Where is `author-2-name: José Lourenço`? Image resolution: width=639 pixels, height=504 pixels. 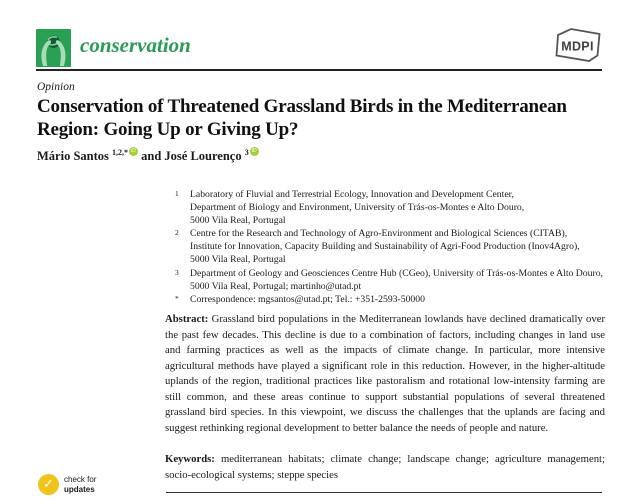
author-2-name: José Lourenço is located at coordinates (203, 156).